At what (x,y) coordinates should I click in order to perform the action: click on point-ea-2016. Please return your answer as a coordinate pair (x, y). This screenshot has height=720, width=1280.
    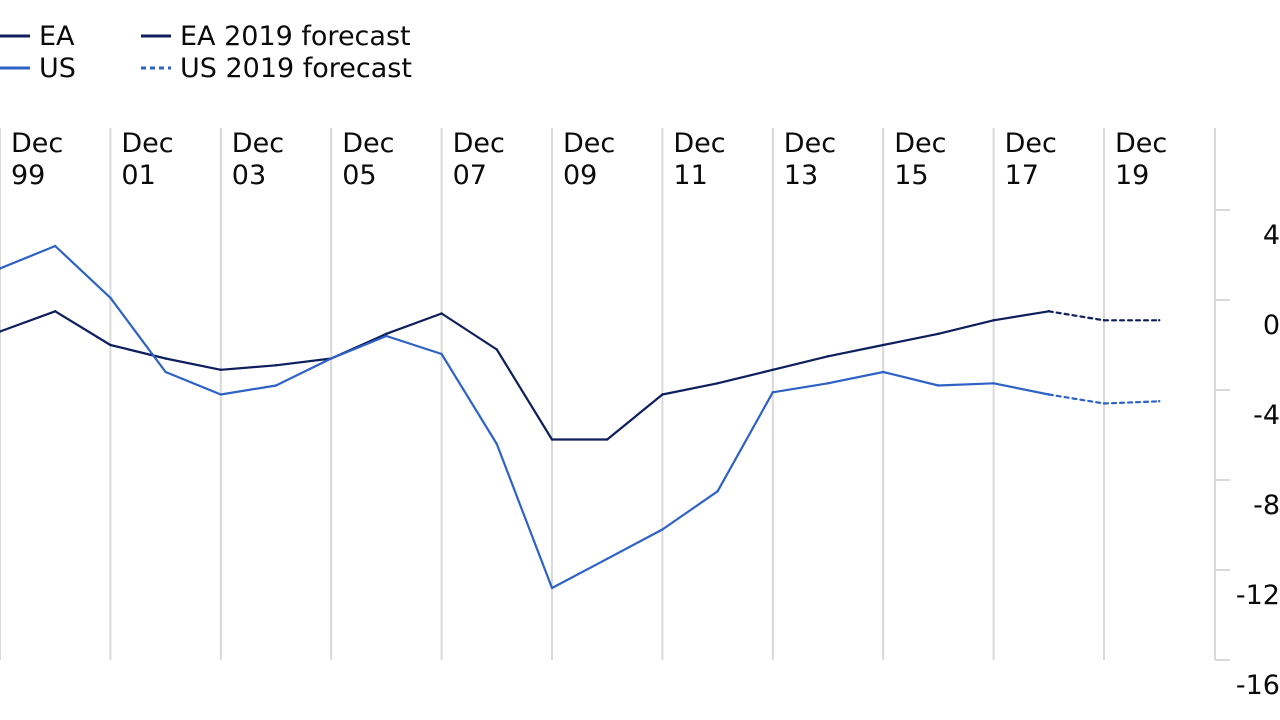
    Looking at the image, I should click on (938, 333).